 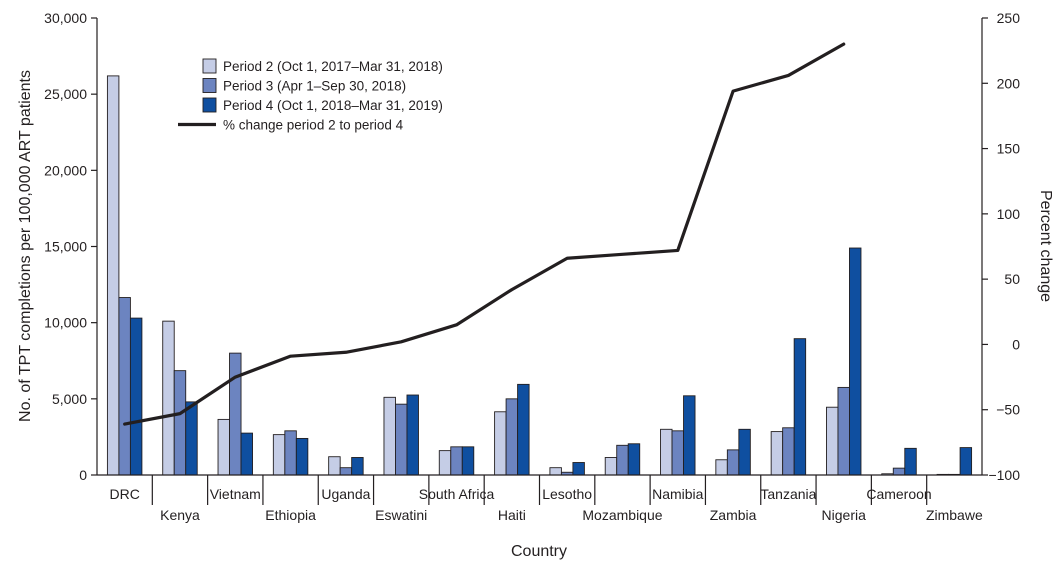 I want to click on y-tick-label: 25,000, so click(x=65, y=94).